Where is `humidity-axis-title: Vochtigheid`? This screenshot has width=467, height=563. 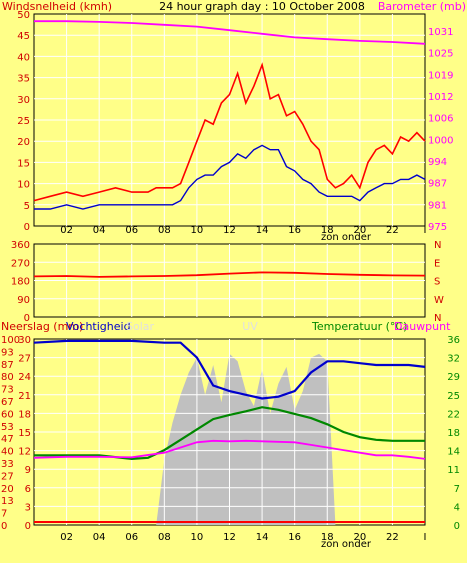 humidity-axis-title: Vochtigheid is located at coordinates (98, 326).